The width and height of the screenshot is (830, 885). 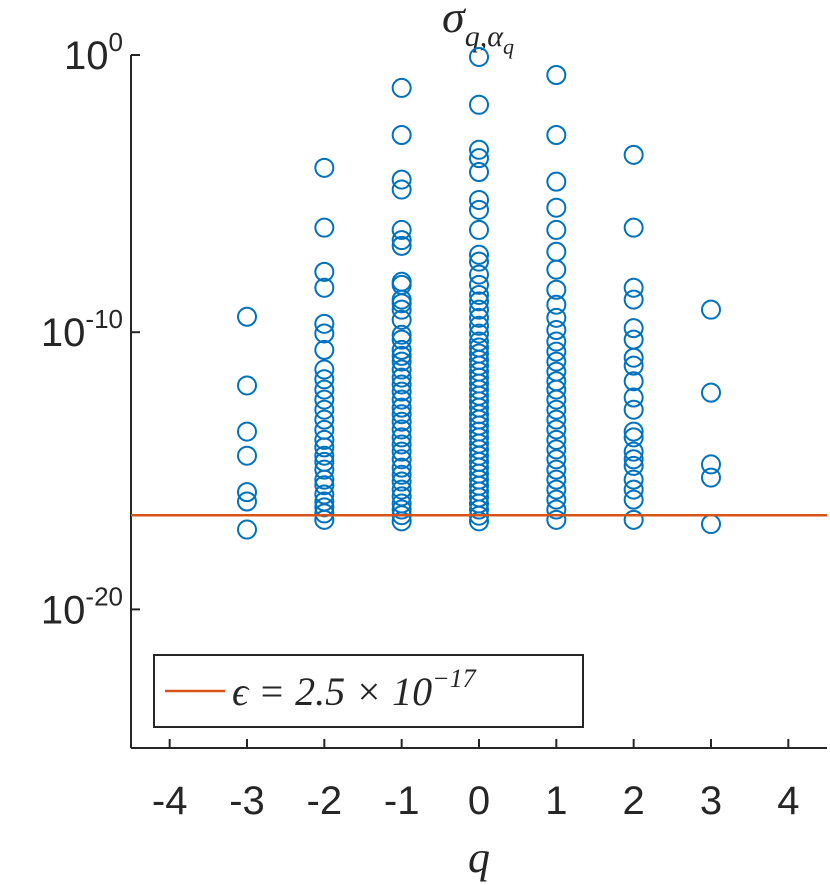 I want to click on x-tick-label: 0, so click(x=479, y=801).